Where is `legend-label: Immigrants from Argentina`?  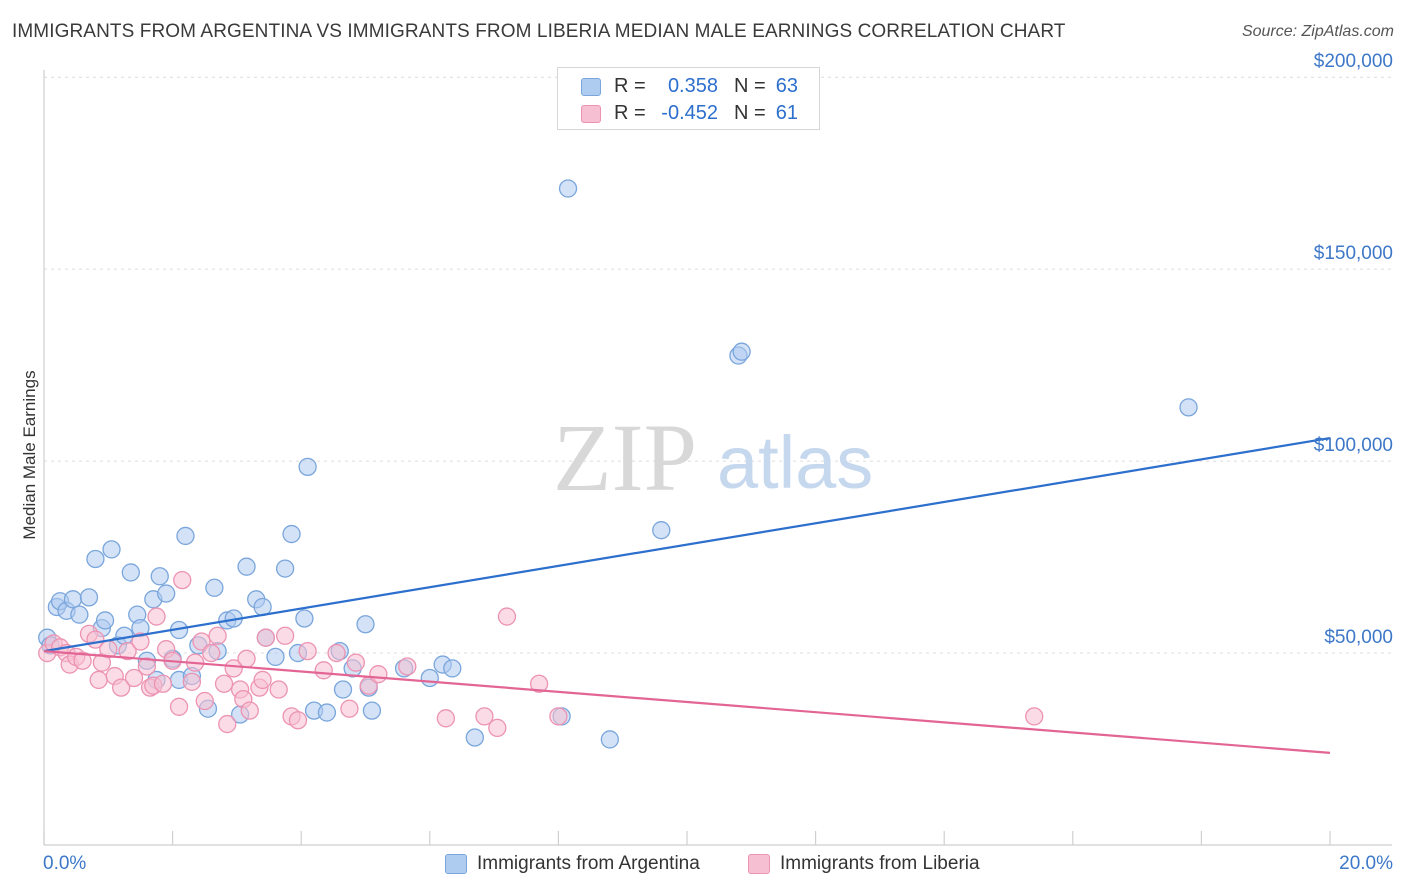
legend-label: Immigrants from Argentina is located at coordinates (588, 863).